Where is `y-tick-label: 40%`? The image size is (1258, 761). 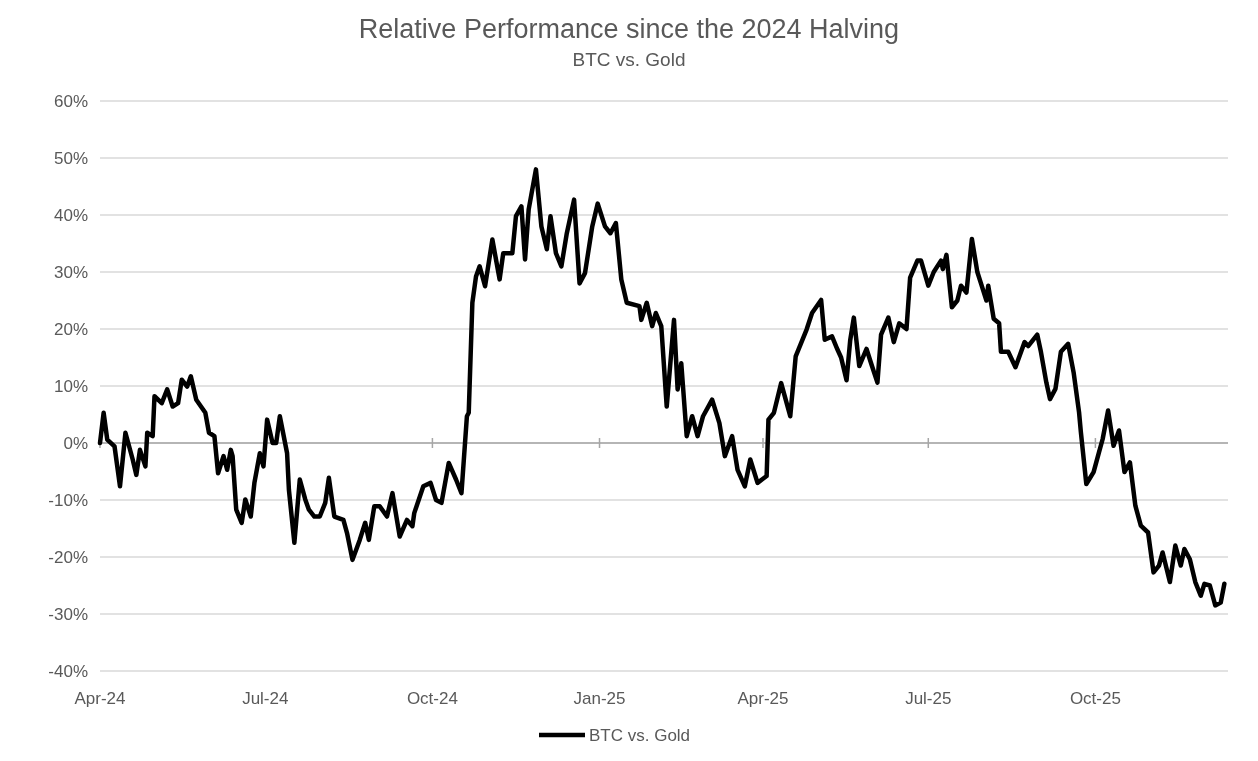 y-tick-label: 40% is located at coordinates (70, 215).